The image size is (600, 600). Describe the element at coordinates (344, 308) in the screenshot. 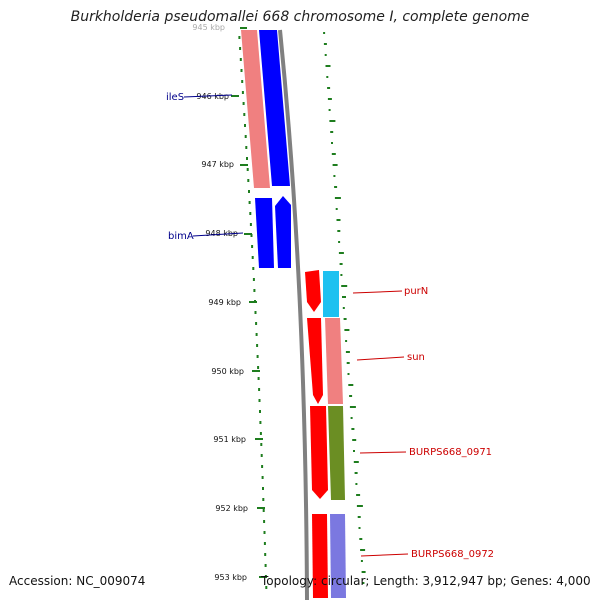

I see `right-feature-dots` at that location.